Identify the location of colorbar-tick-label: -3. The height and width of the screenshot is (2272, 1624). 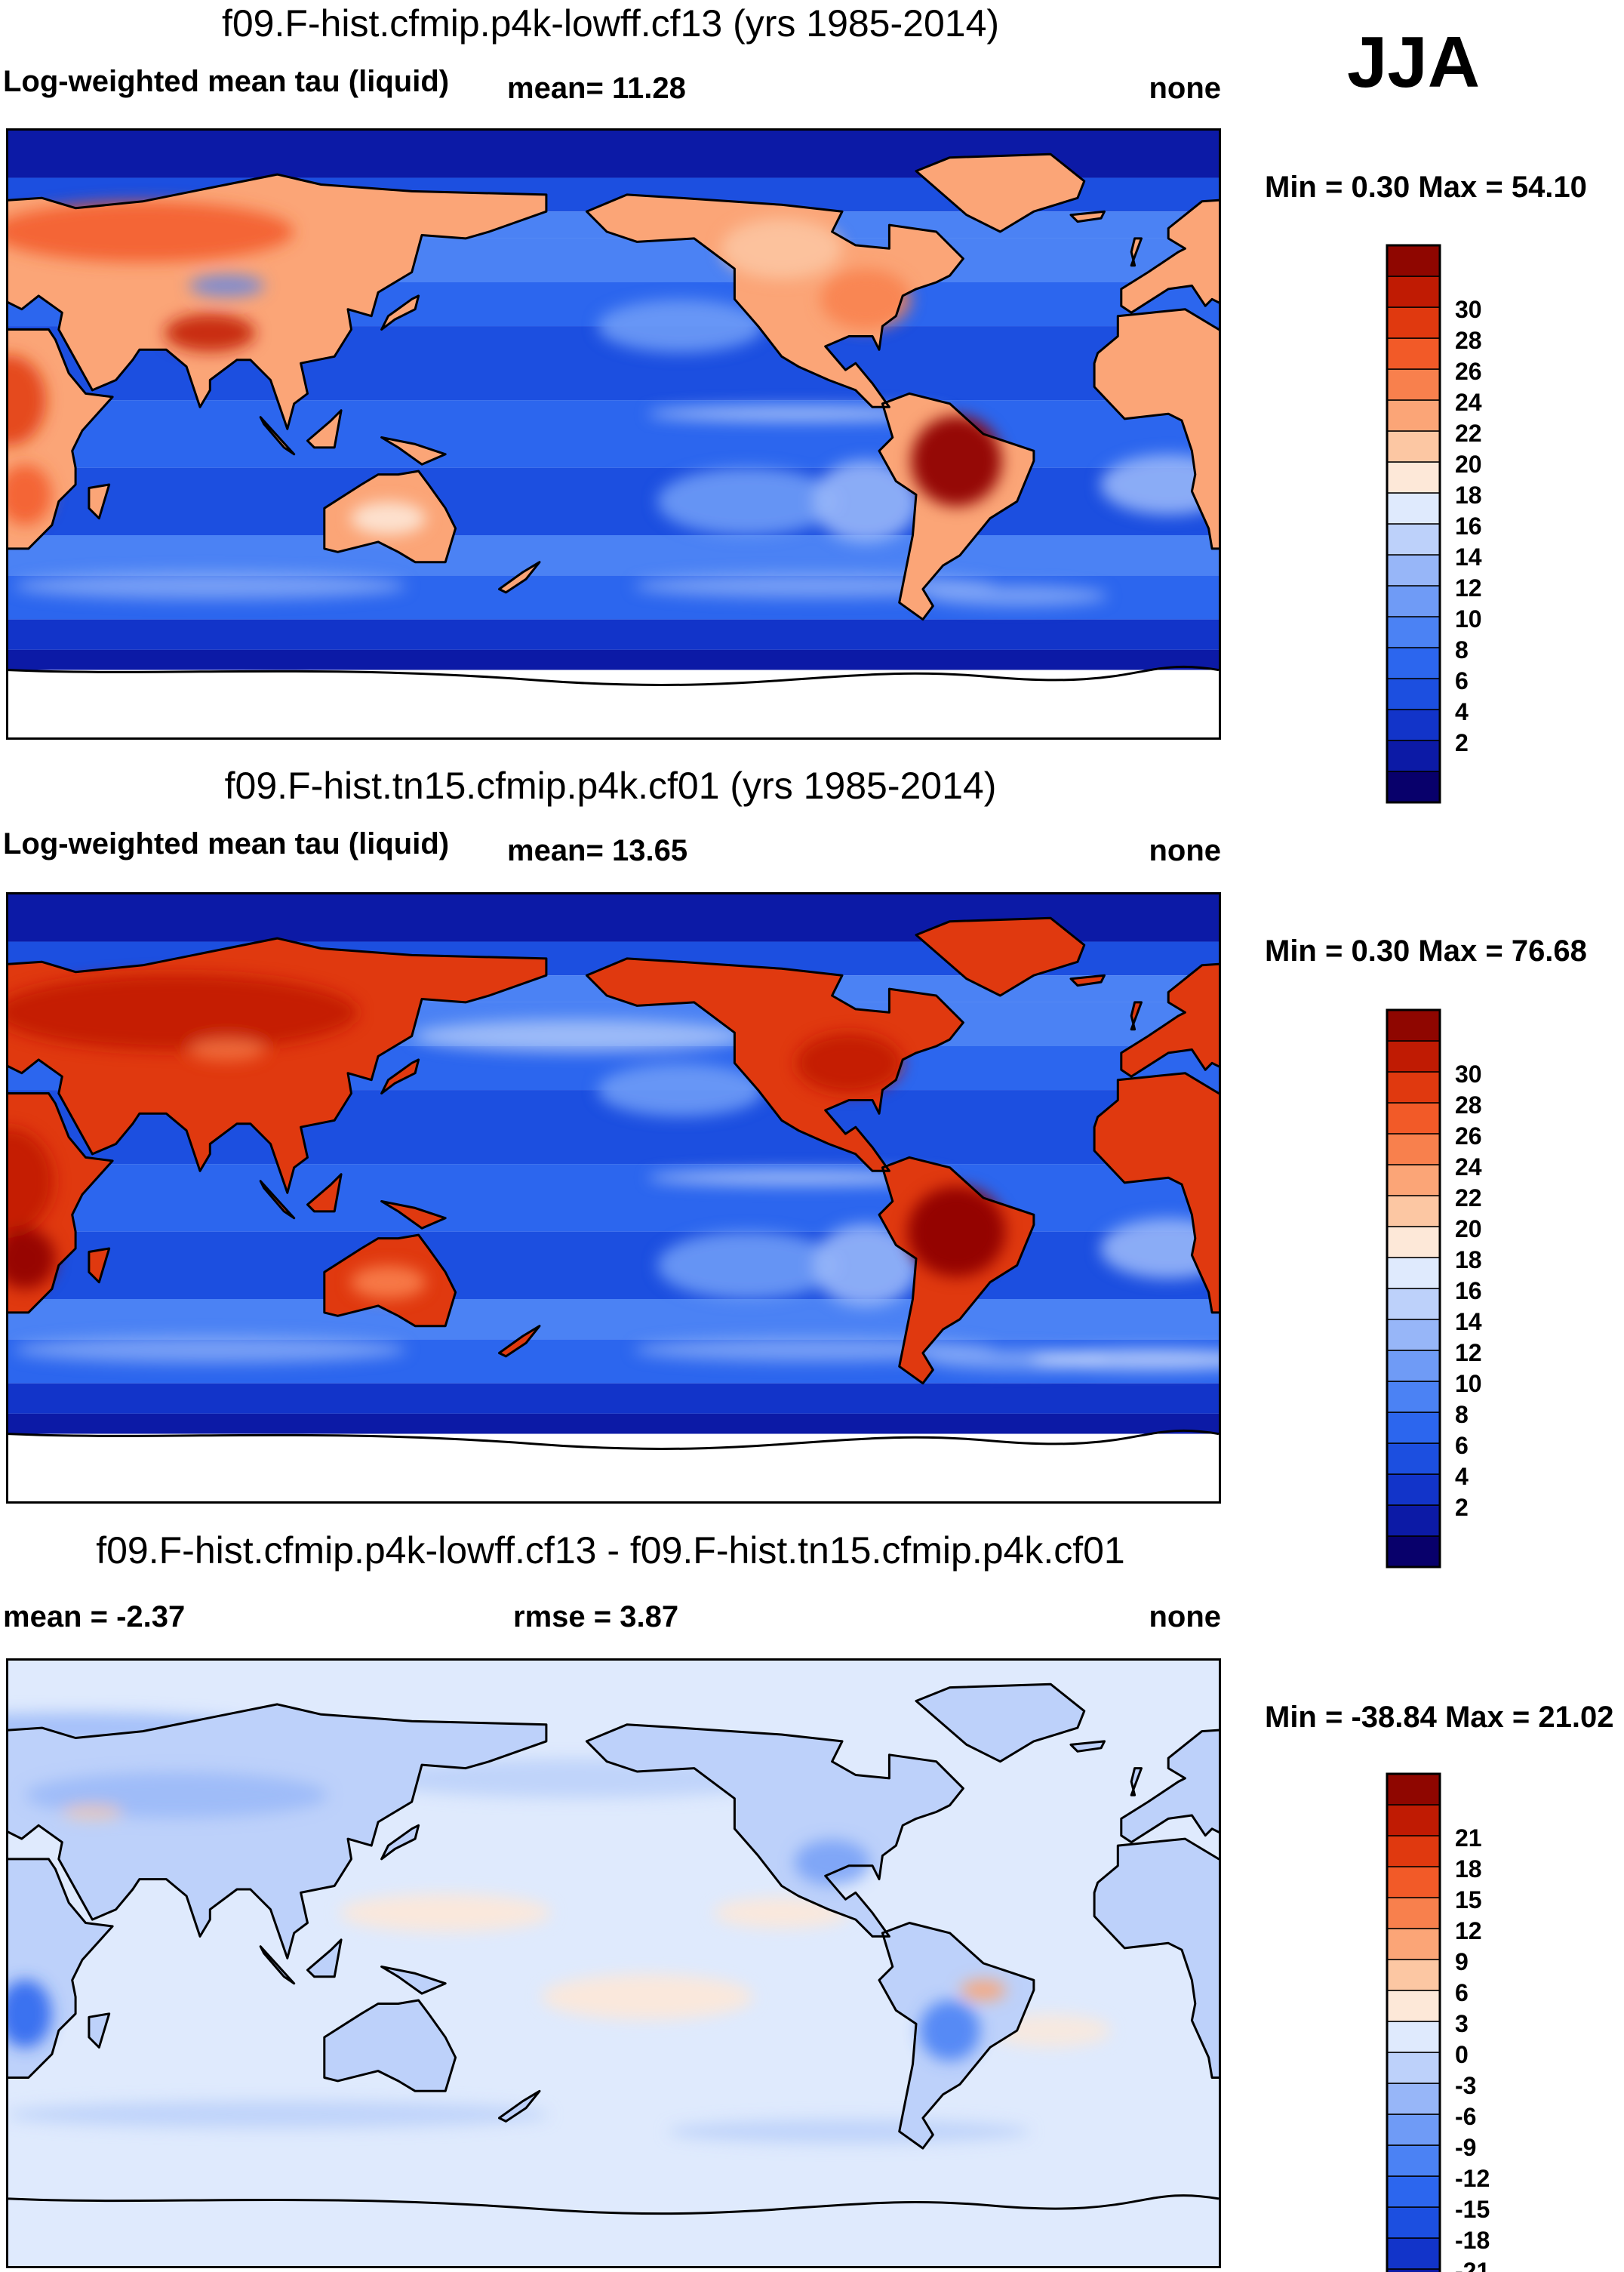
(1465, 2085).